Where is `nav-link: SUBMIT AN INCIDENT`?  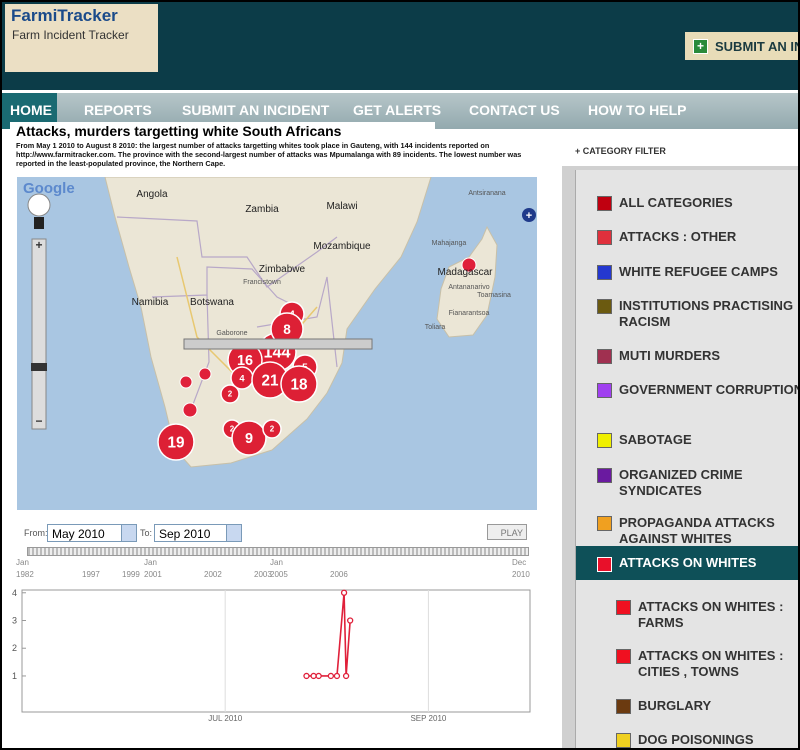
nav-link: SUBMIT AN INCIDENT is located at coordinates (256, 110).